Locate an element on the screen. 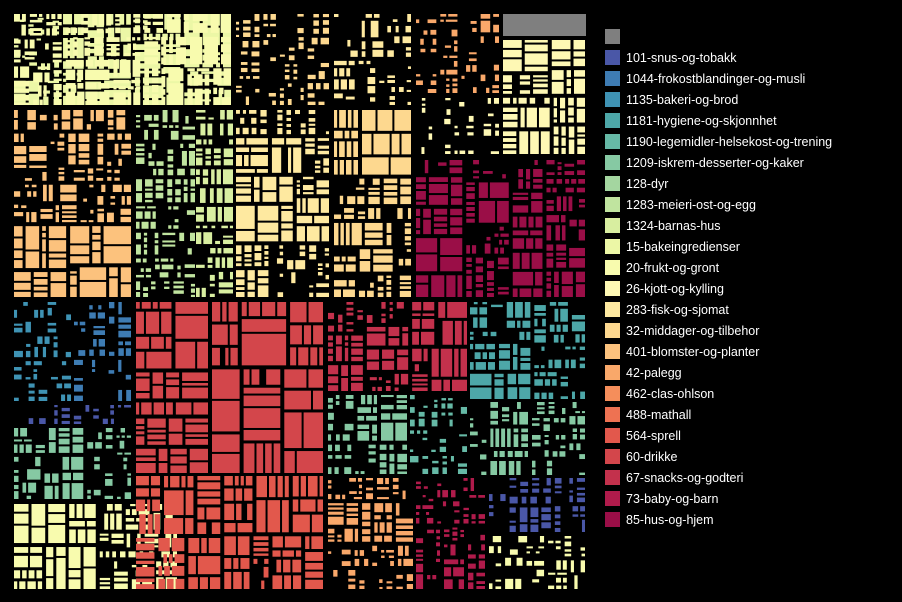  legend-label: 564-sprell is located at coordinates (653, 435).